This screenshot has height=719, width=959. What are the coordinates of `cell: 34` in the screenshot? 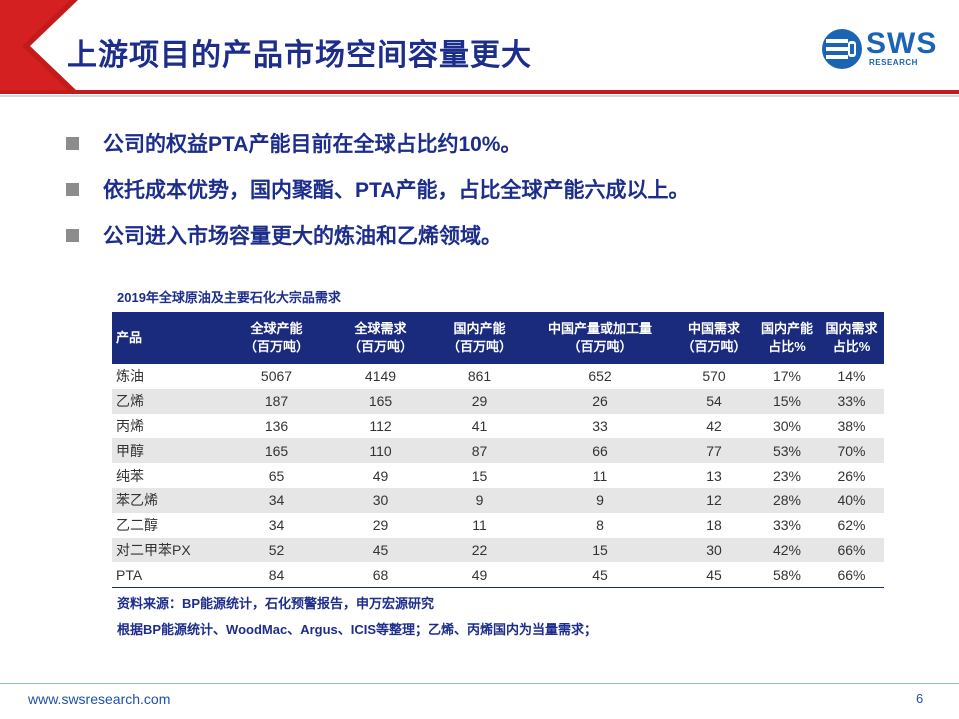 It's located at (276, 525).